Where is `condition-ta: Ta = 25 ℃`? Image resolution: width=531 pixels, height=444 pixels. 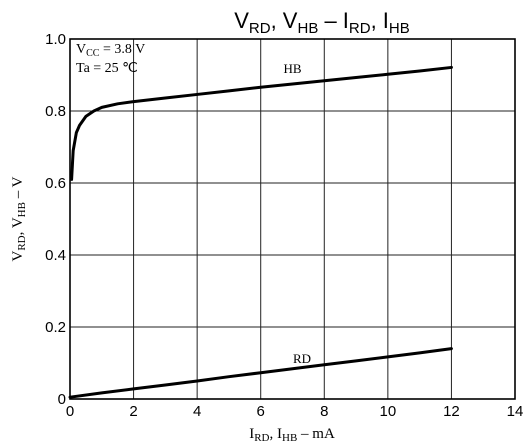
condition-ta: Ta = 25 ℃ is located at coordinates (107, 68).